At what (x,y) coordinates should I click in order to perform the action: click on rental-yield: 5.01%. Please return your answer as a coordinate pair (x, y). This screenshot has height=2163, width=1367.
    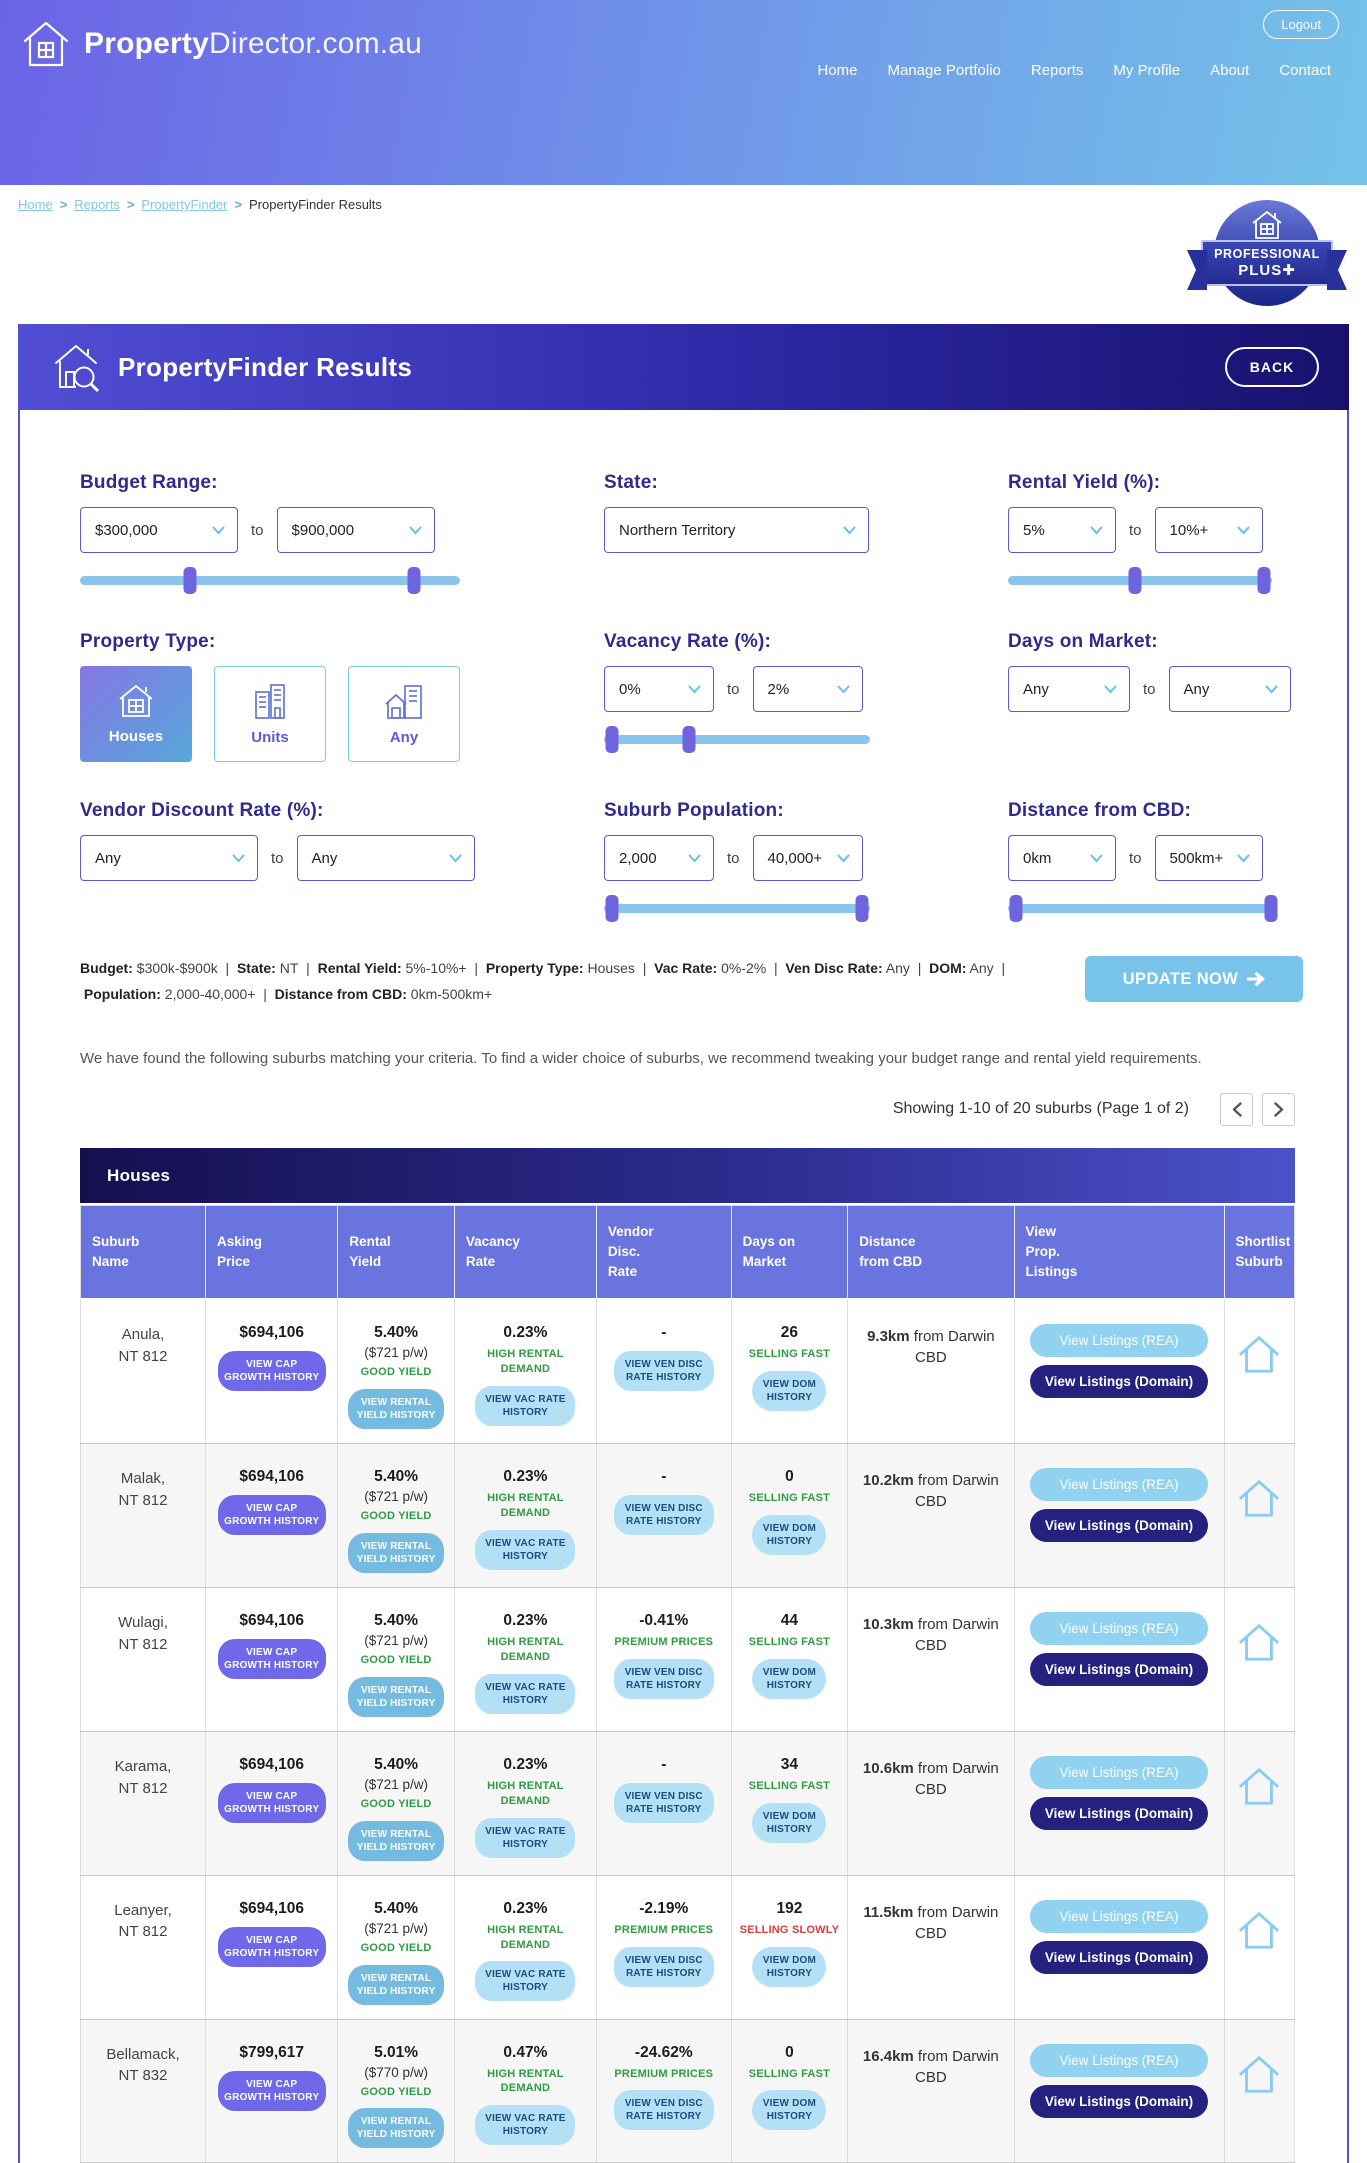
    Looking at the image, I should click on (396, 2052).